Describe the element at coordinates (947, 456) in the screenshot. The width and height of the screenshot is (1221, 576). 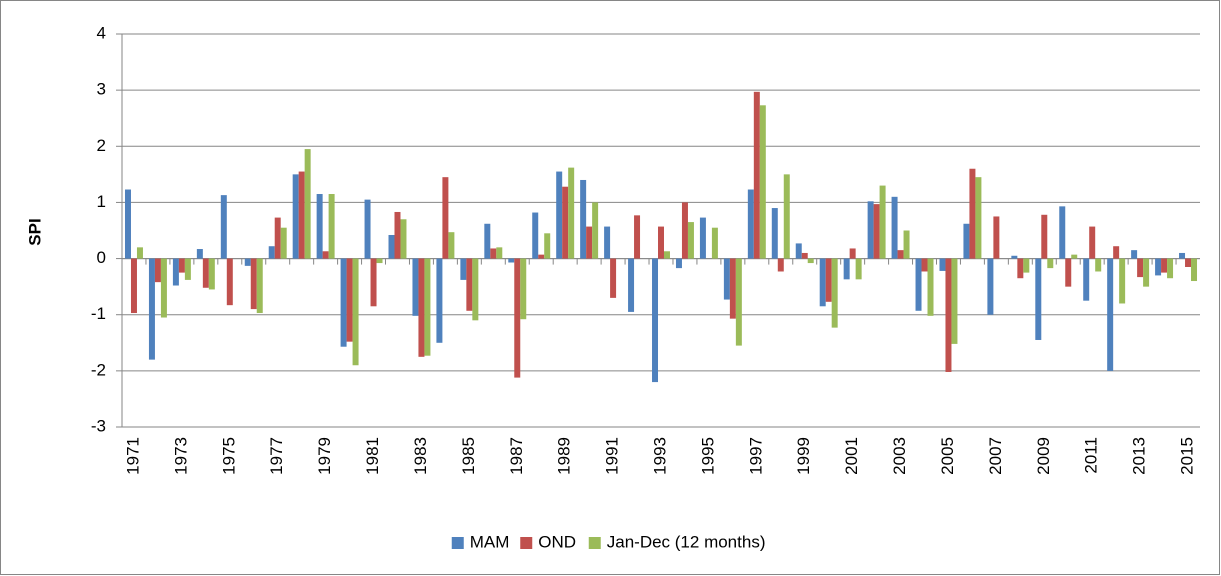
I see `x-tick-label: 2005` at that location.